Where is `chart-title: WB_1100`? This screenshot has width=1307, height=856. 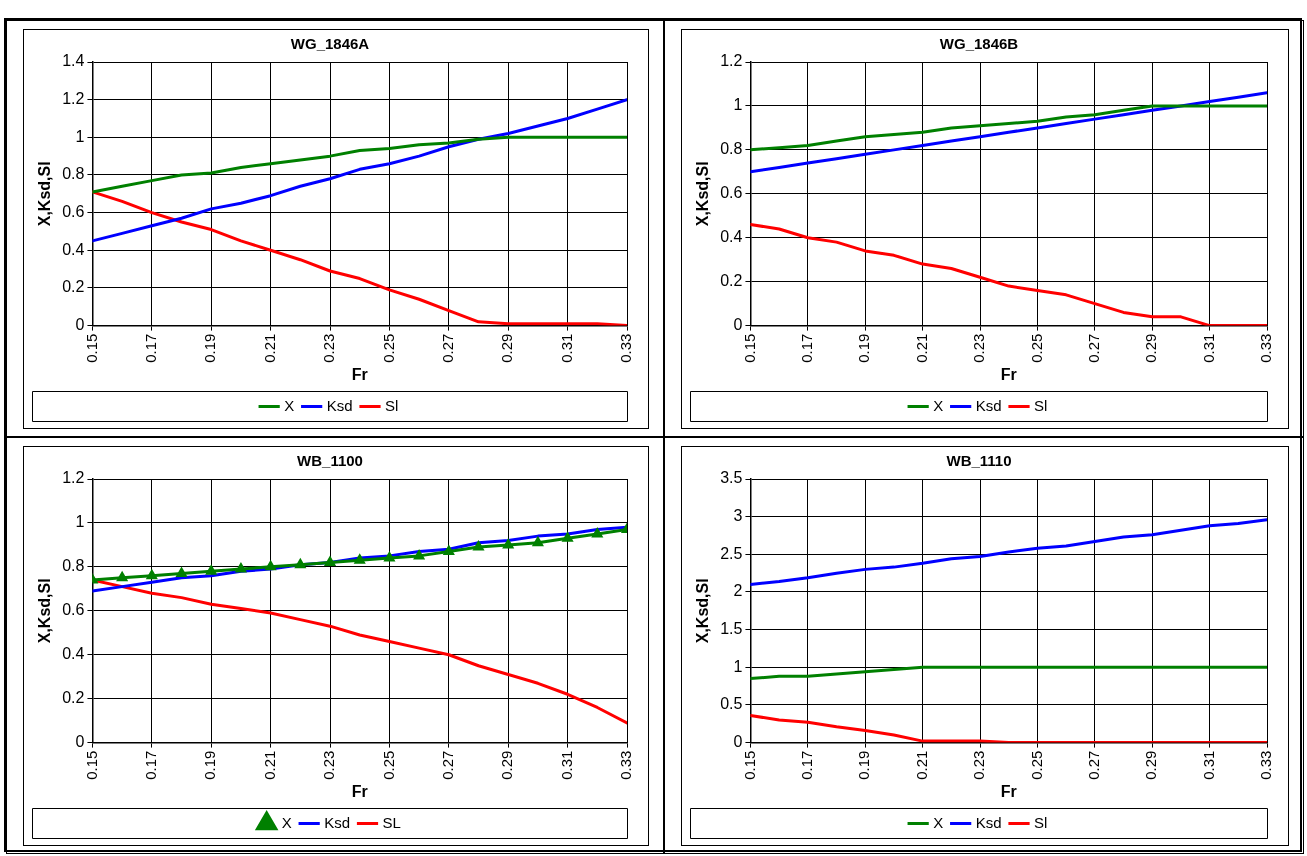
chart-title: WB_1100 is located at coordinates (330, 461).